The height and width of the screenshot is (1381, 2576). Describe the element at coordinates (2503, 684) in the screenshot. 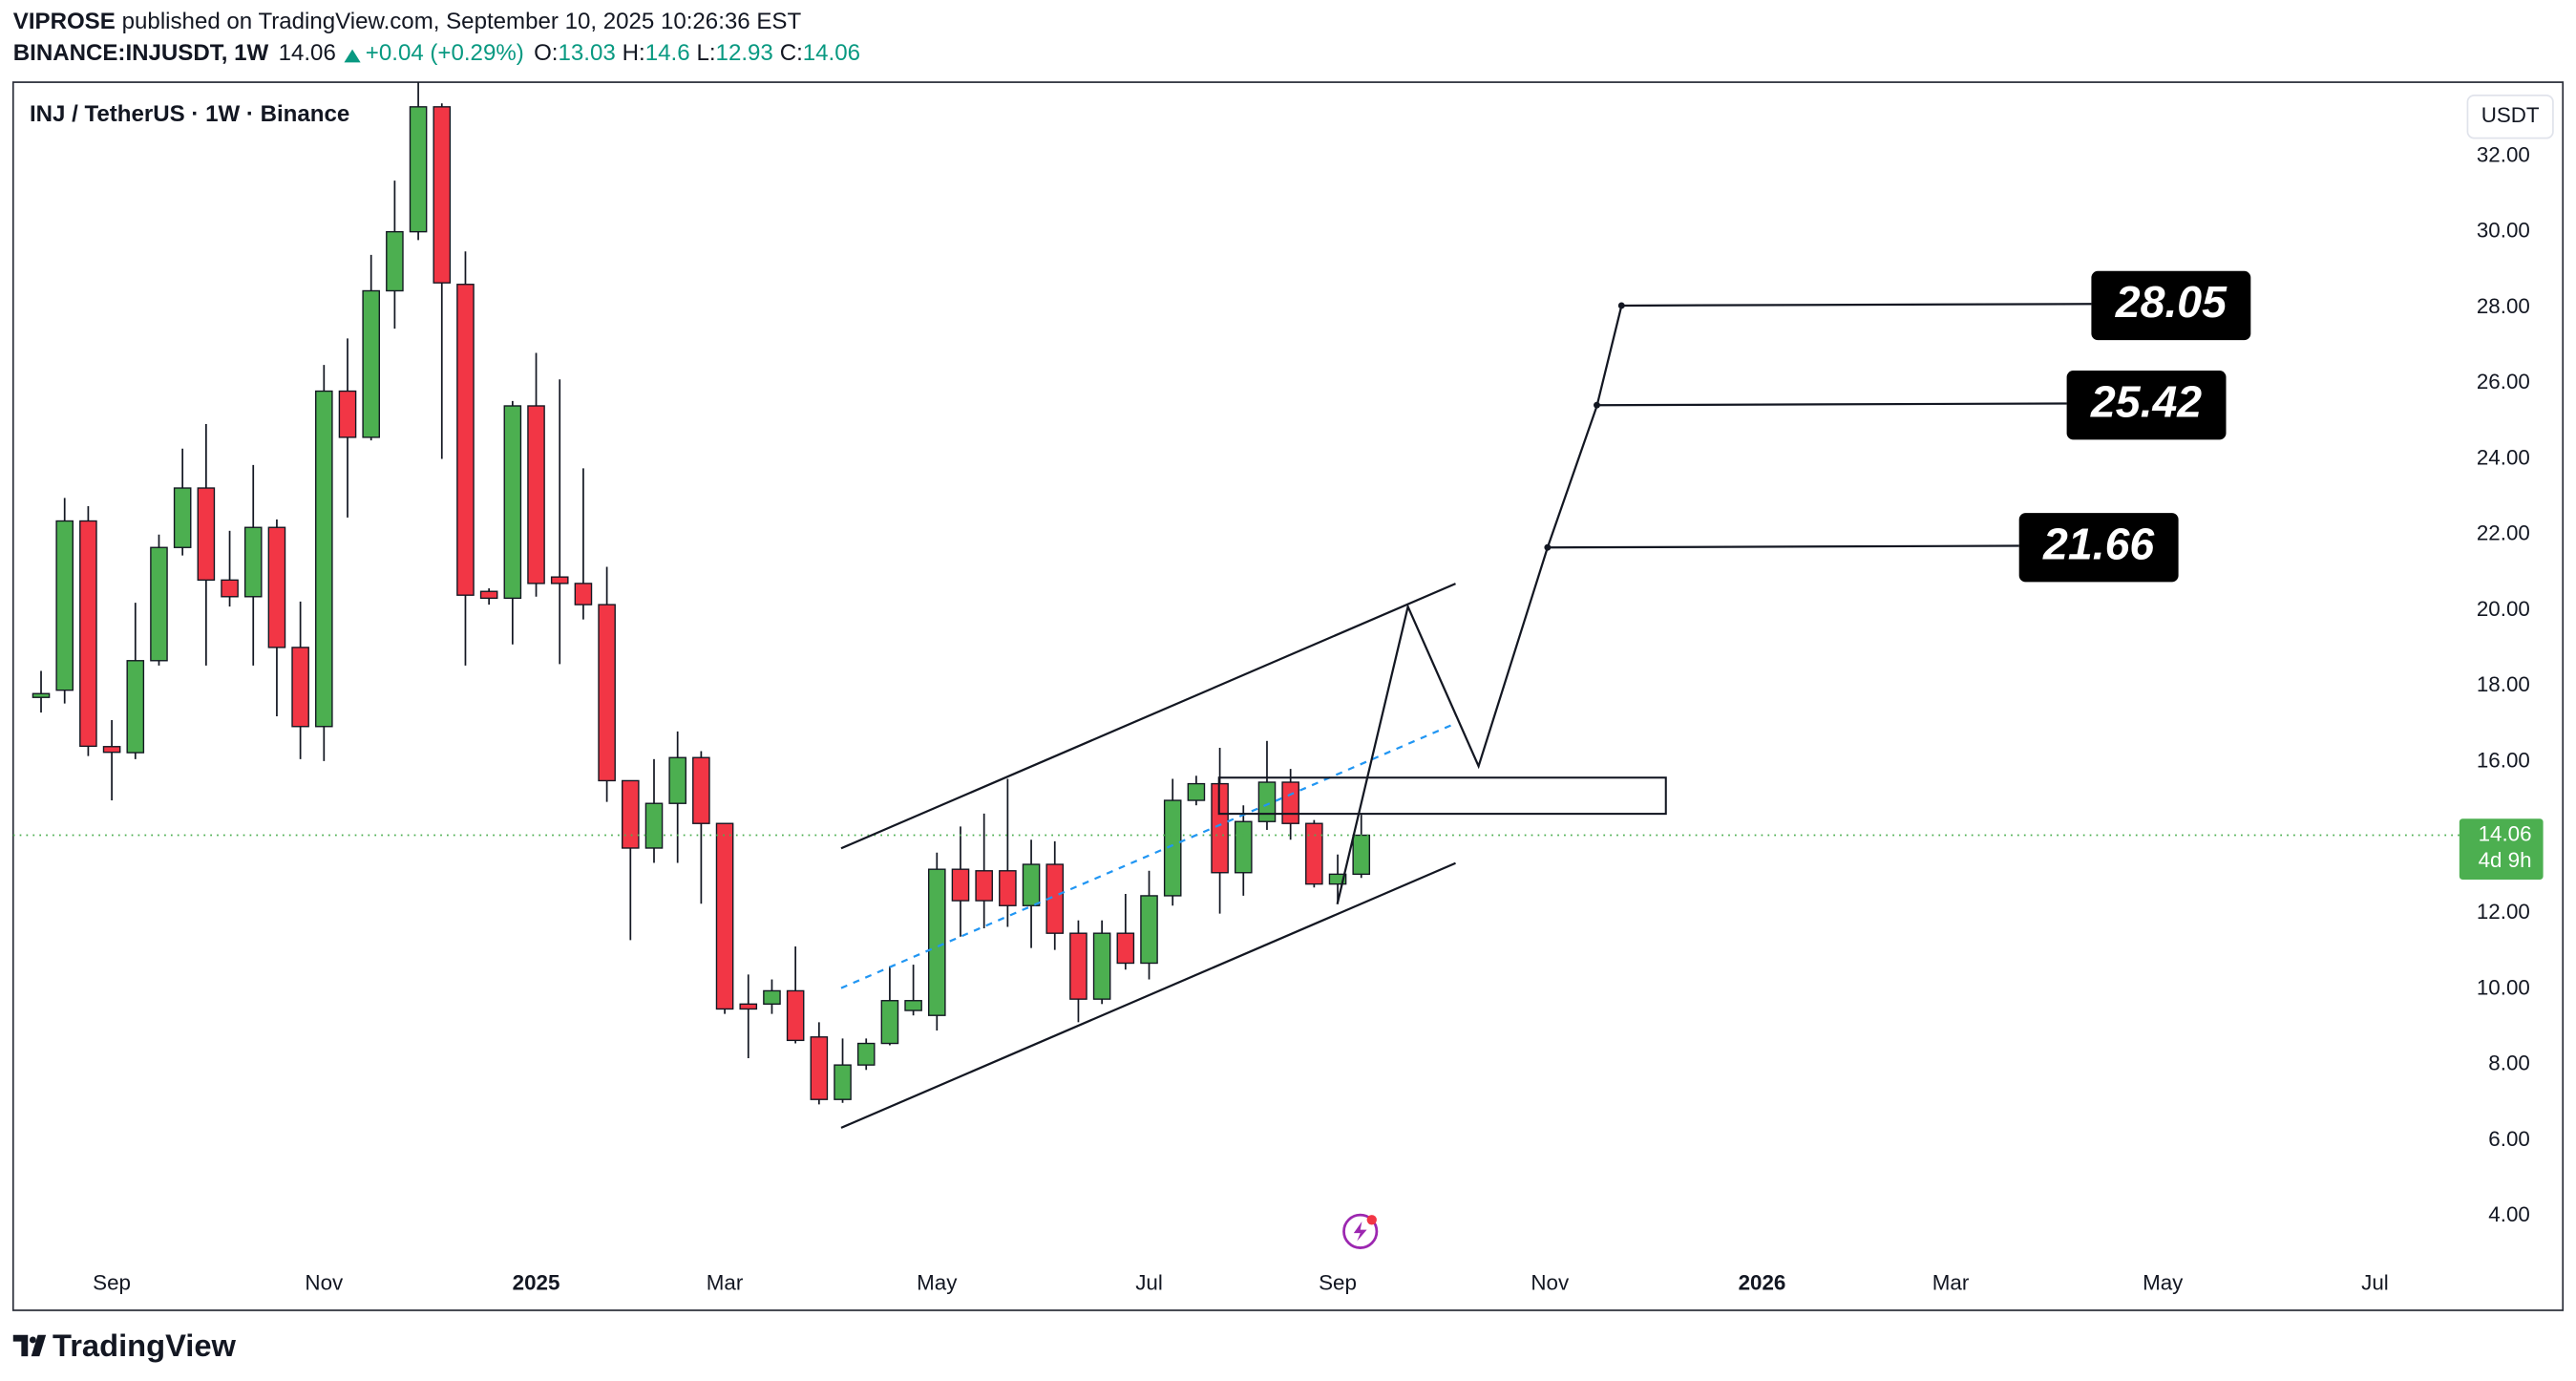

I see `y-tick-label: 18.00` at that location.